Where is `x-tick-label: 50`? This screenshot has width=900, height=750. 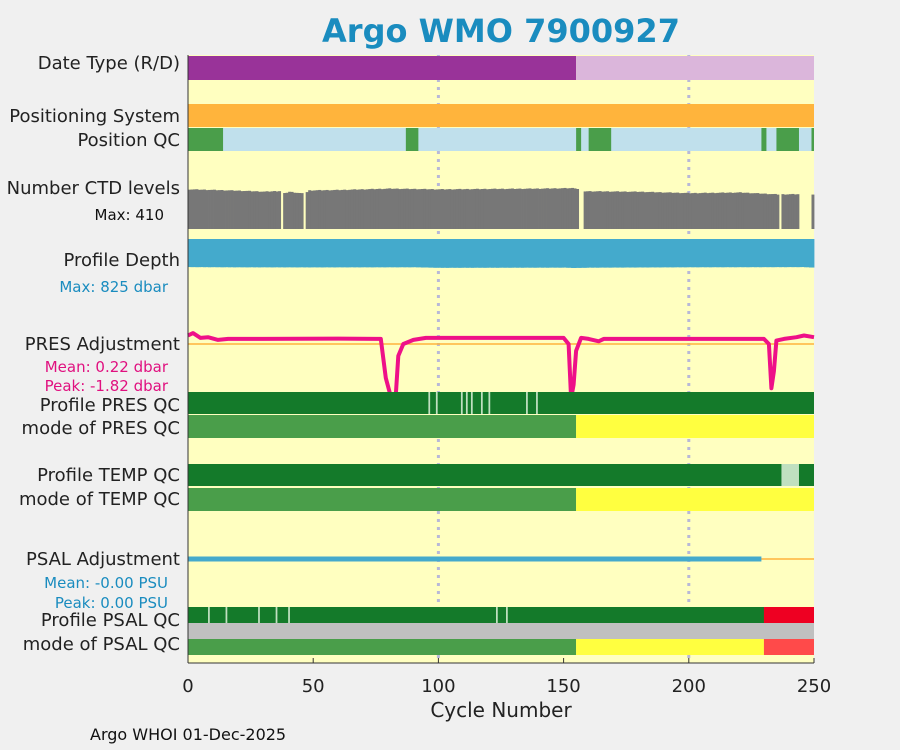 x-tick-label: 50 is located at coordinates (313, 686).